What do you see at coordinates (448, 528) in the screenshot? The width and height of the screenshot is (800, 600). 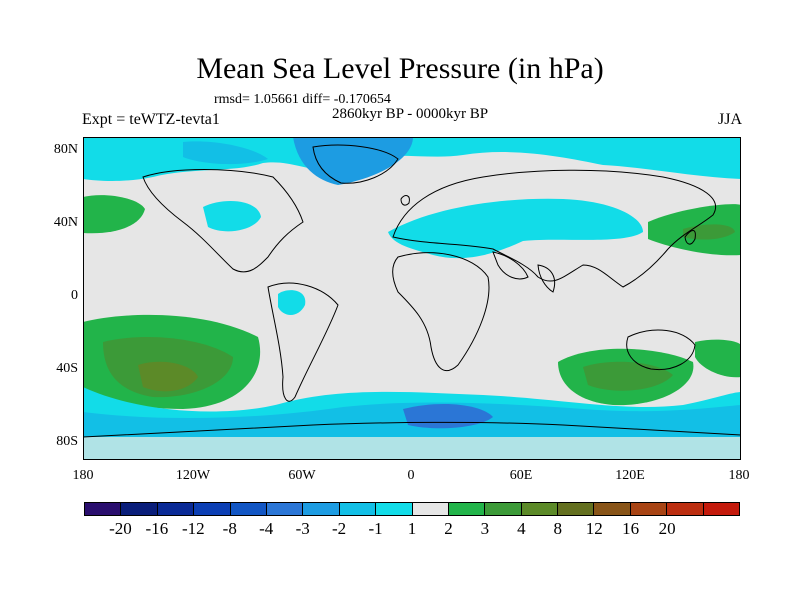 I see `colorbar-label: 2` at bounding box center [448, 528].